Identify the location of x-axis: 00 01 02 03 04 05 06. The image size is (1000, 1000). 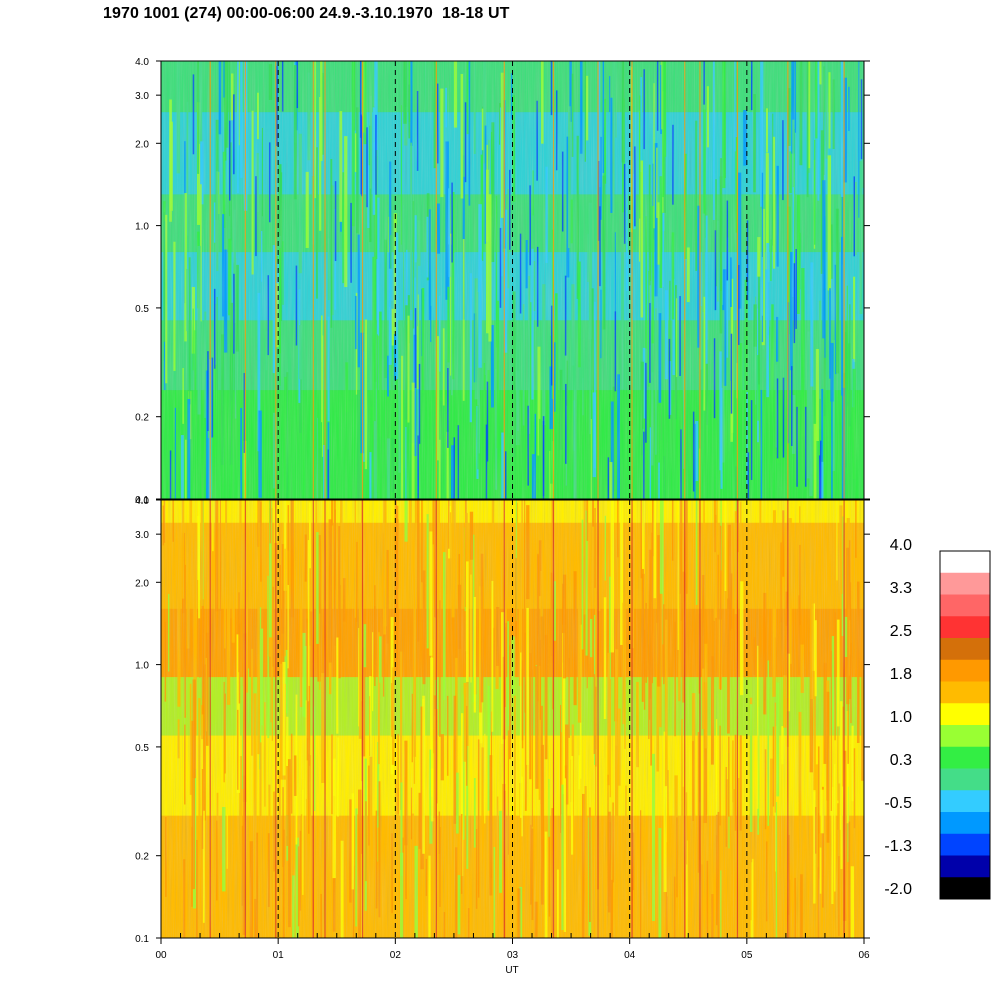
(512, 947).